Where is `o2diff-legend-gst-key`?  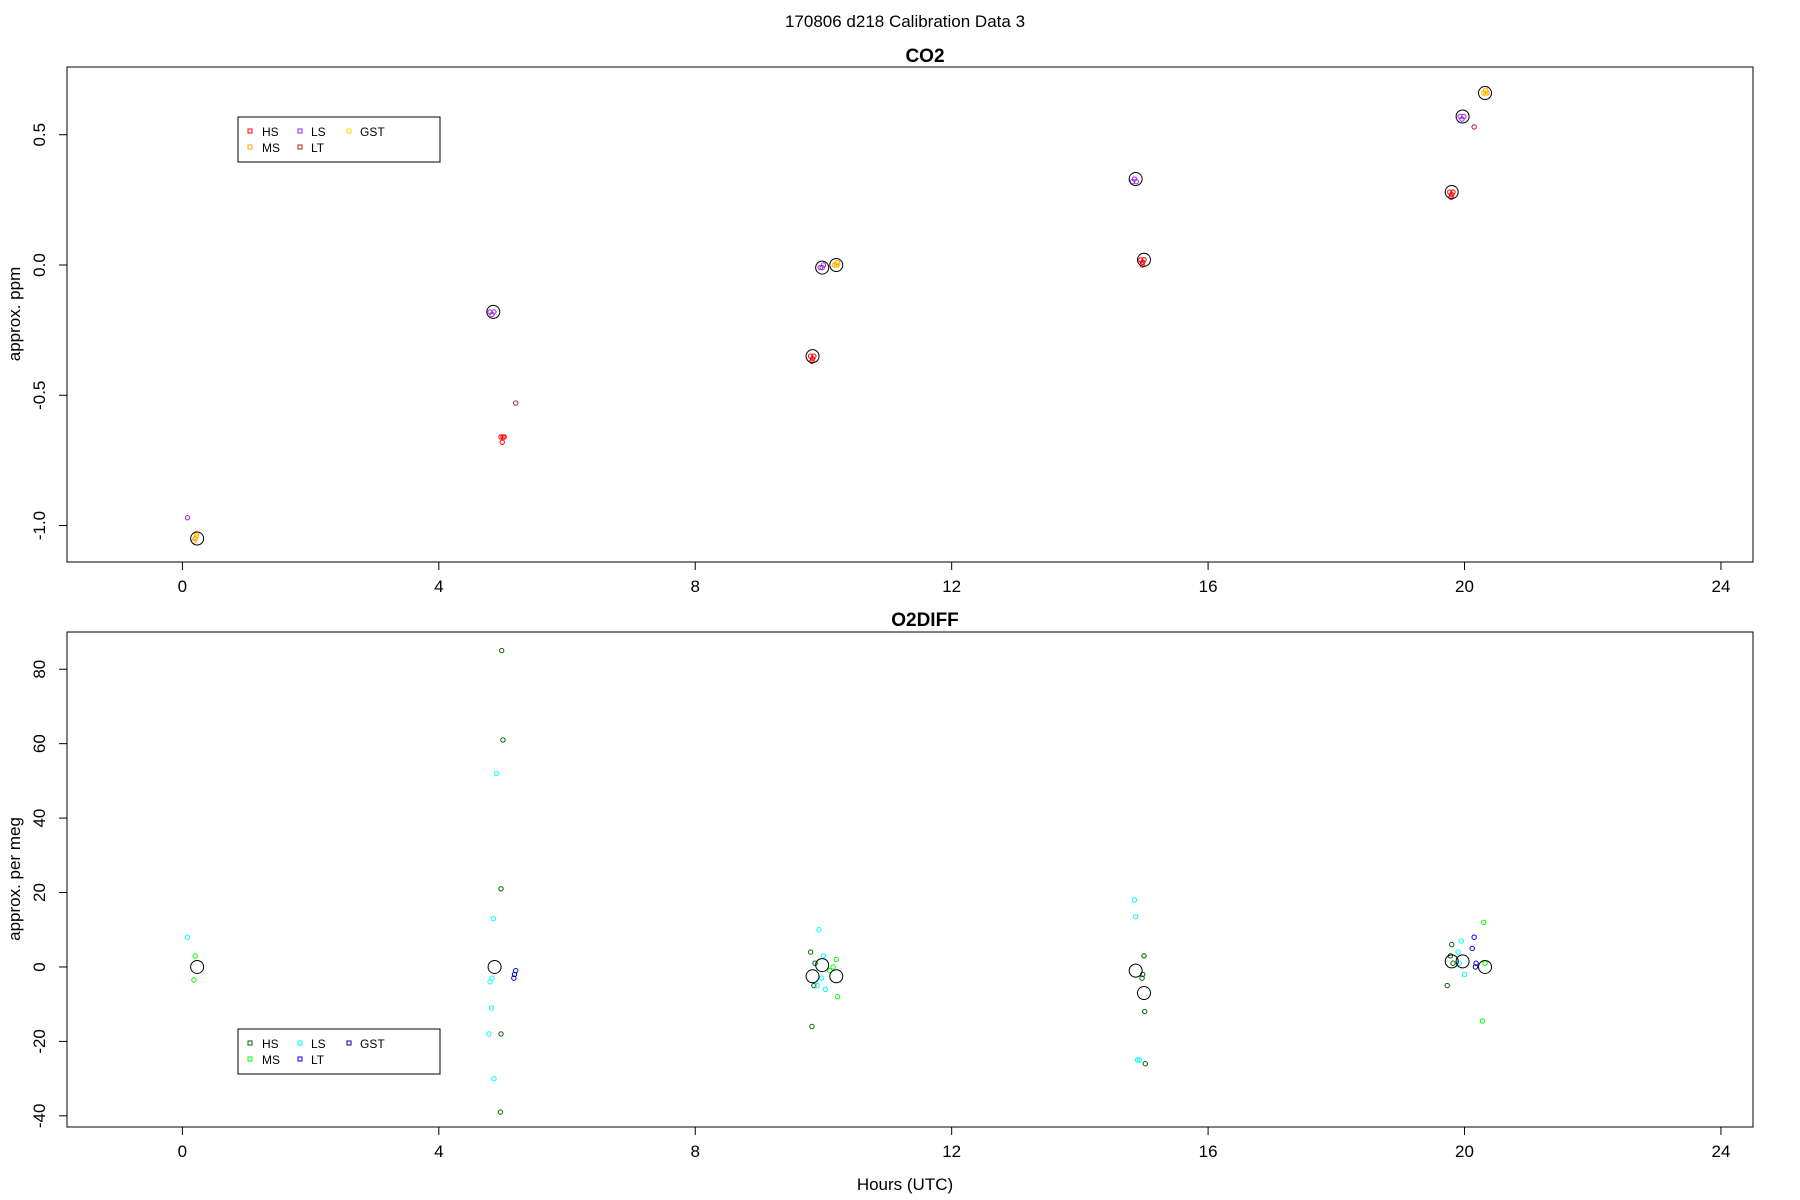 o2diff-legend-gst-key is located at coordinates (349, 1043).